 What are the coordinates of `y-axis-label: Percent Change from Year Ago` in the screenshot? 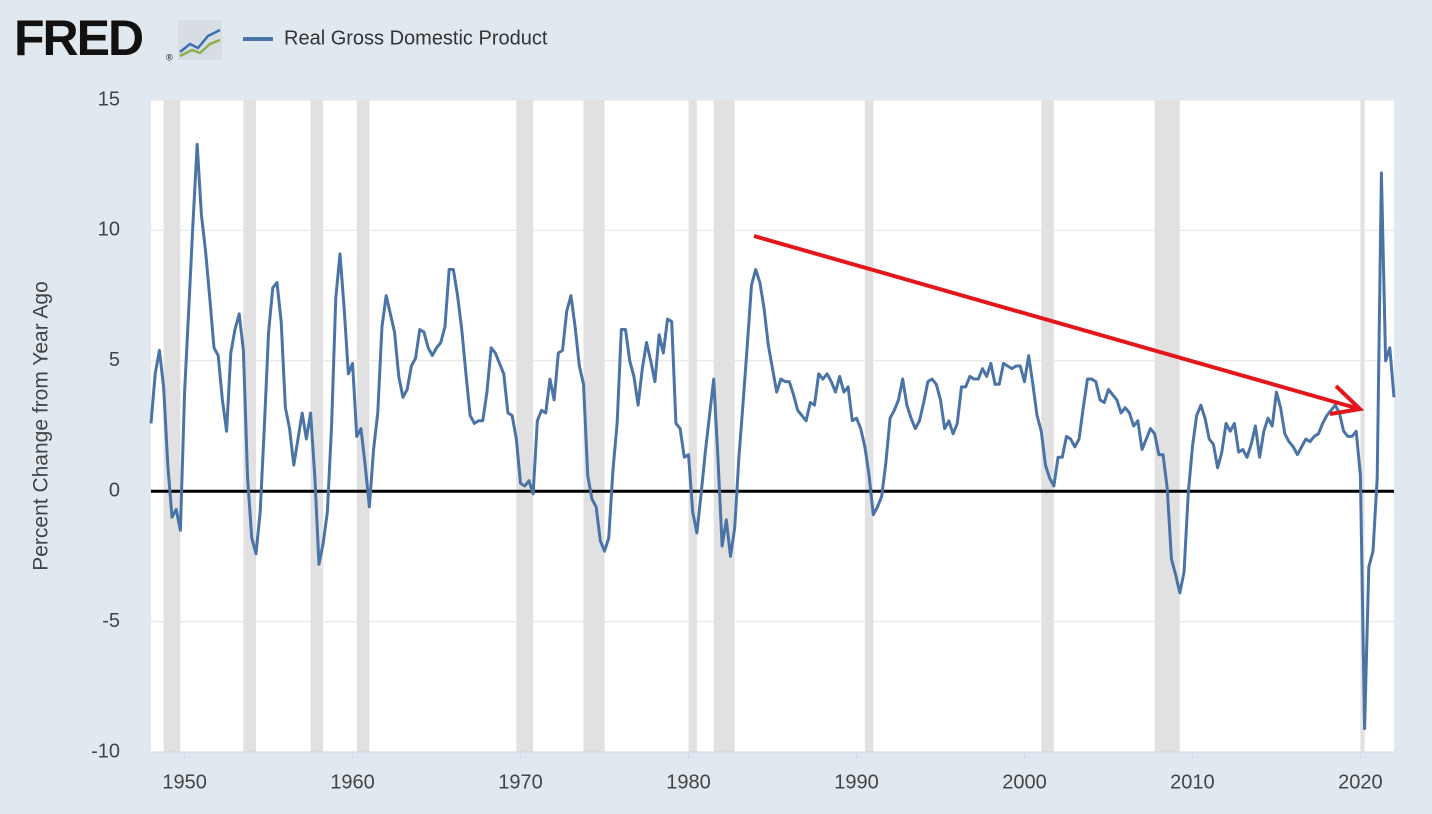 It's located at (41, 426).